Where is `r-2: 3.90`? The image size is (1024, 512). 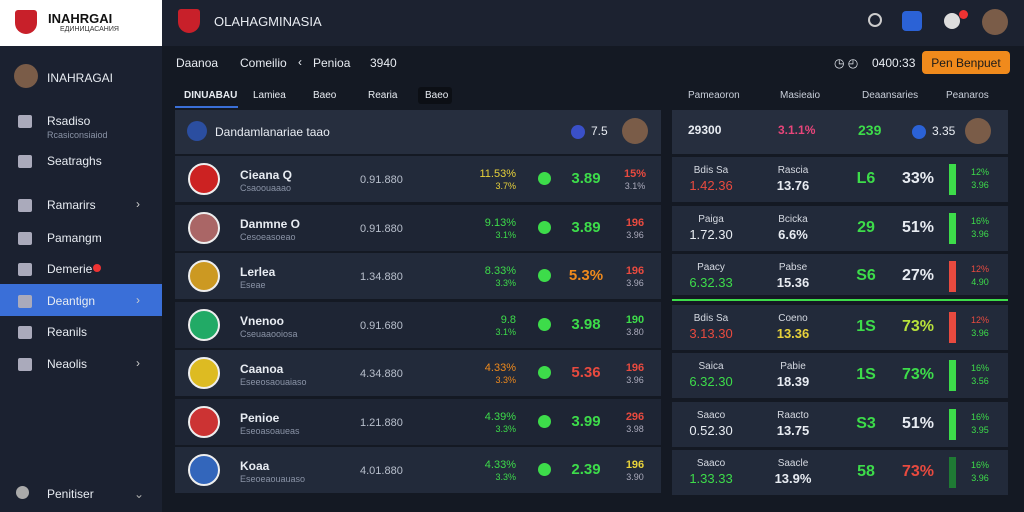 r-2: 3.90 is located at coordinates (635, 477).